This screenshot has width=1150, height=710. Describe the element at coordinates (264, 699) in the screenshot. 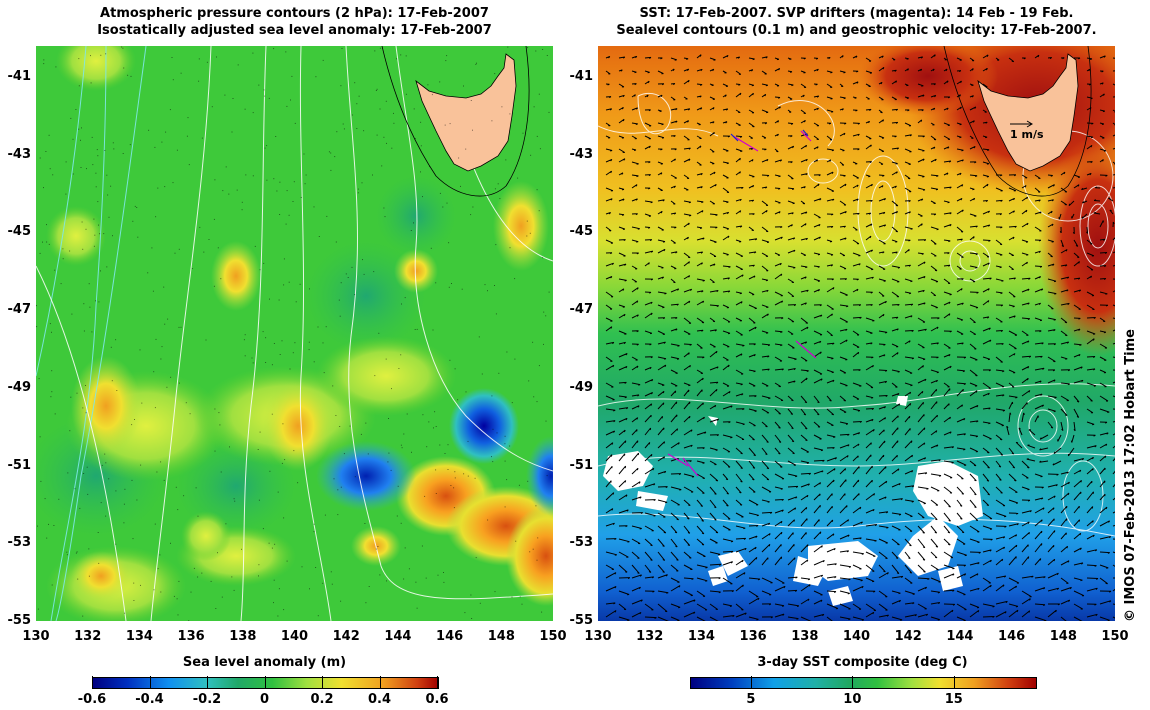

I see `colorbar-tick-label: 0` at that location.